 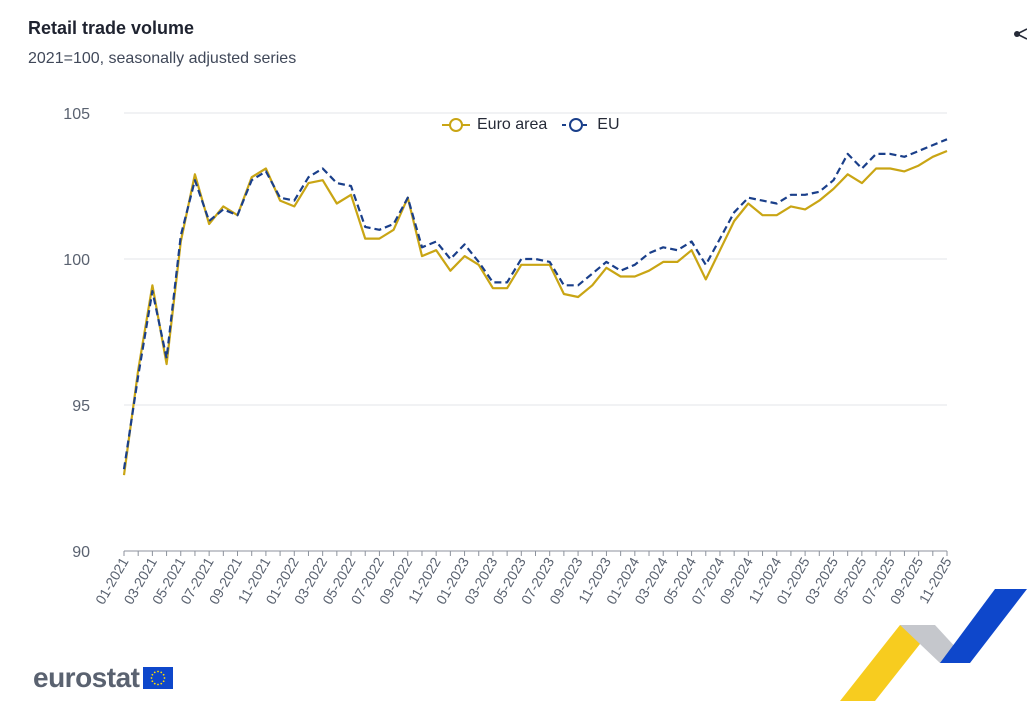 I want to click on legend: Euro area EU, so click(x=530, y=125).